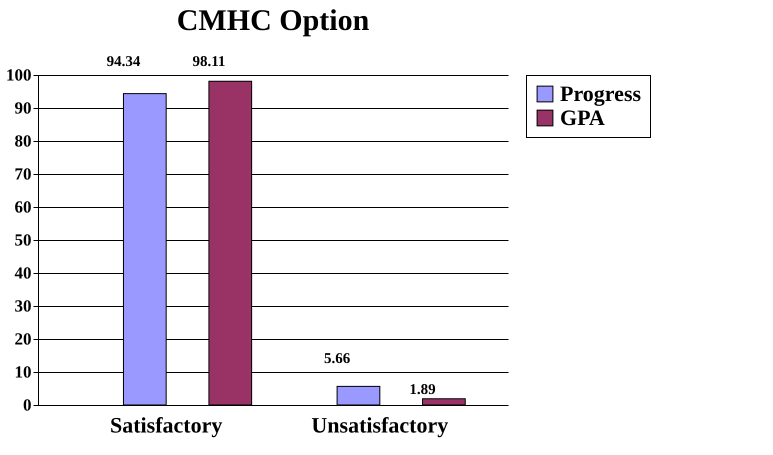 This screenshot has width=773, height=455. I want to click on y-tick-label: 0, so click(27, 405).